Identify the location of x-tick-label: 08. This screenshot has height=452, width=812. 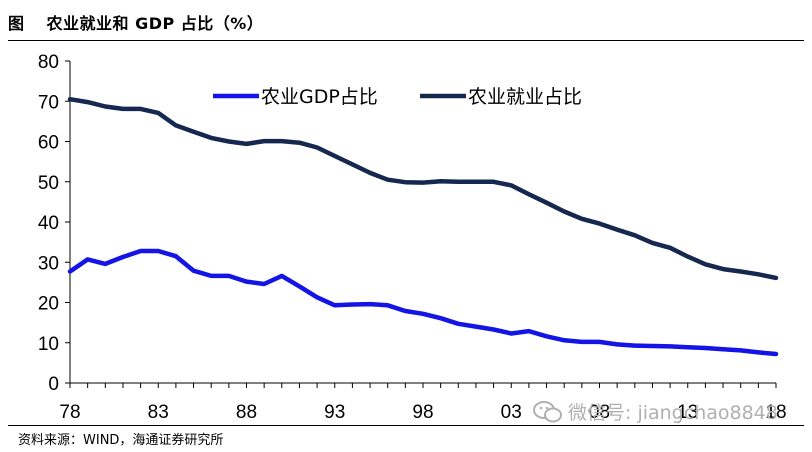
(599, 412).